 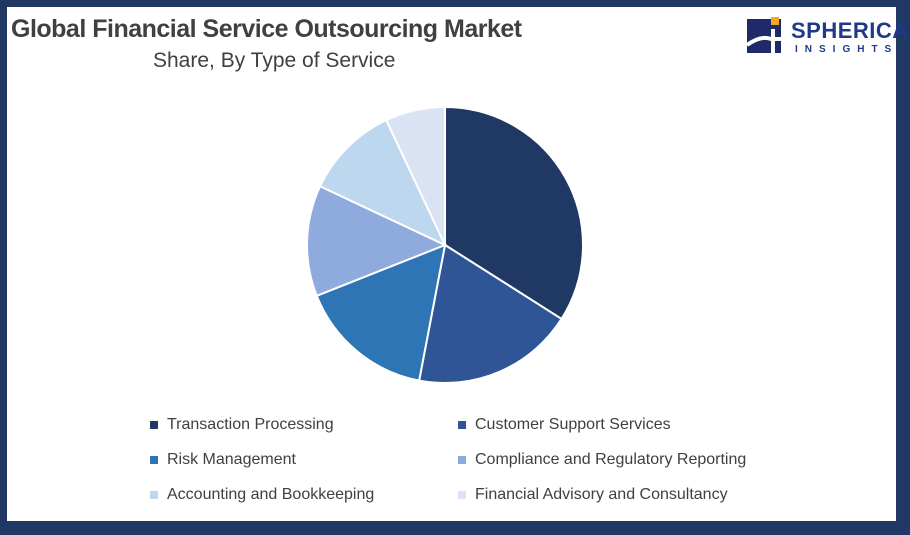 What do you see at coordinates (601, 494) in the screenshot?
I see `legend-label: Financial Advisory and Consultancy` at bounding box center [601, 494].